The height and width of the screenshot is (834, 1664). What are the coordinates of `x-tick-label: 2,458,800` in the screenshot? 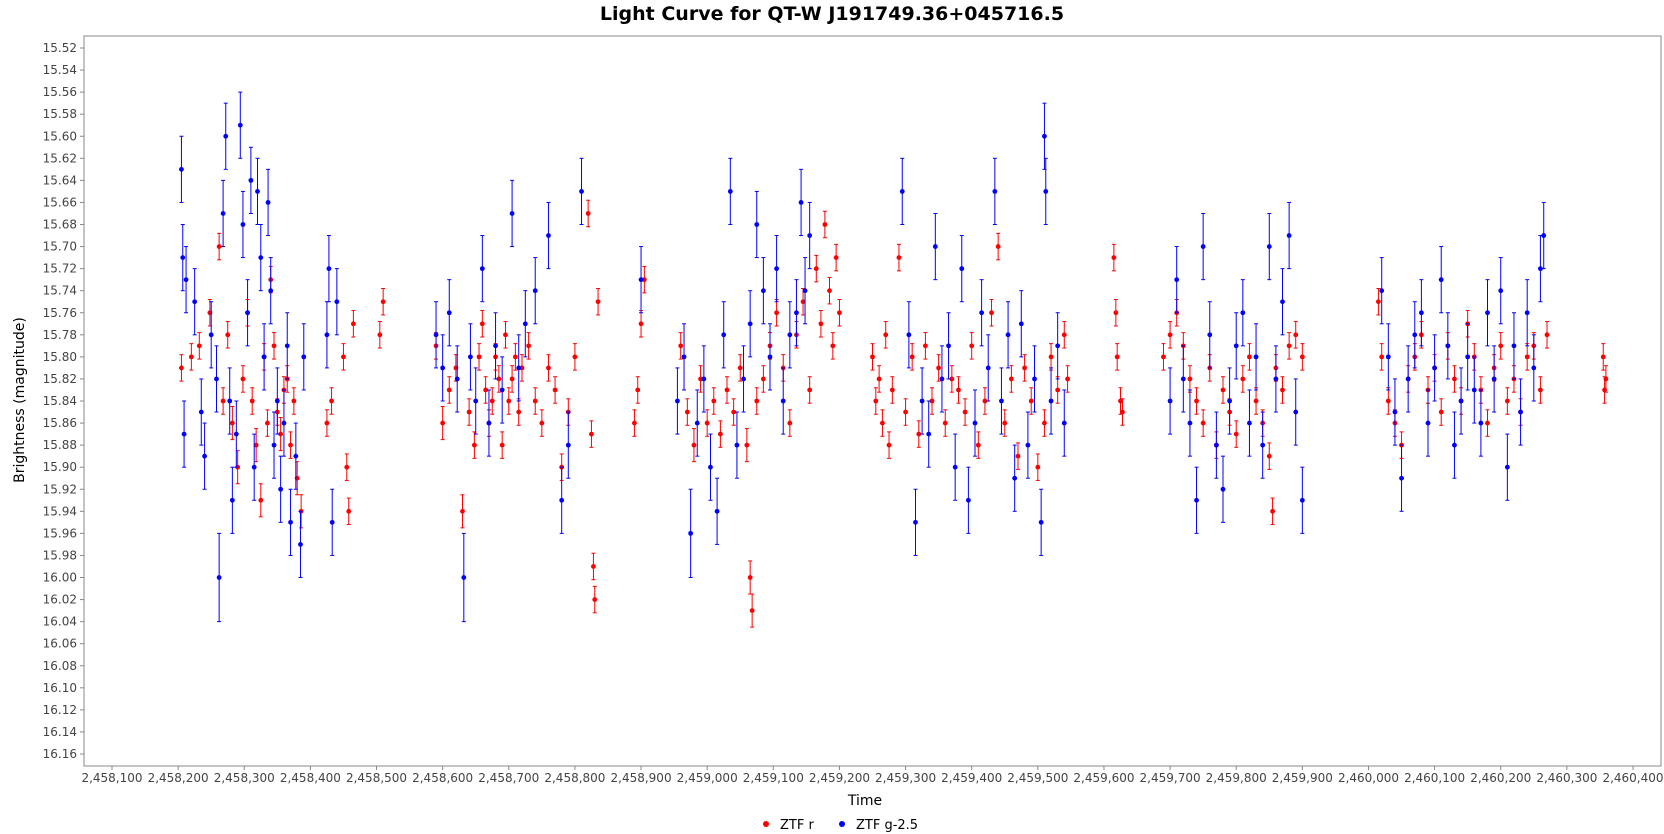 It's located at (574, 778).